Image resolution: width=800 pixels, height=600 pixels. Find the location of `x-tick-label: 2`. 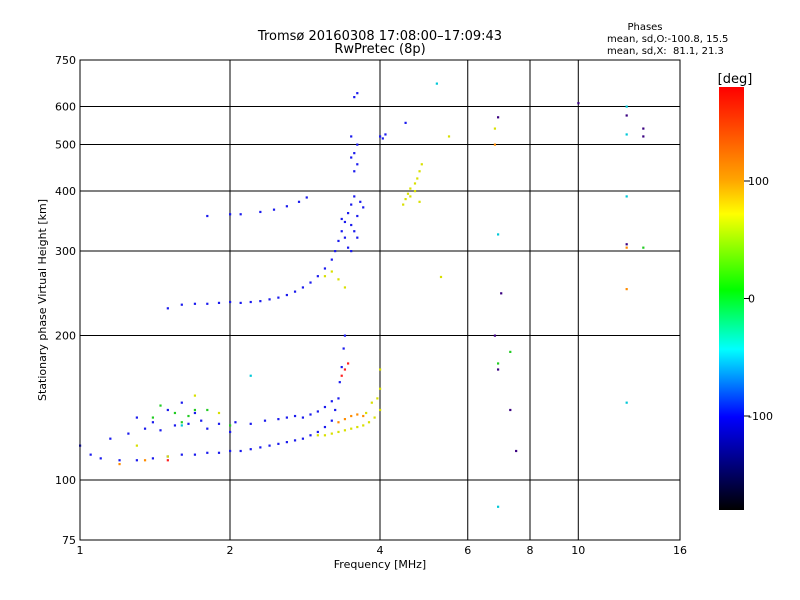

x-tick-label: 2 is located at coordinates (230, 550).